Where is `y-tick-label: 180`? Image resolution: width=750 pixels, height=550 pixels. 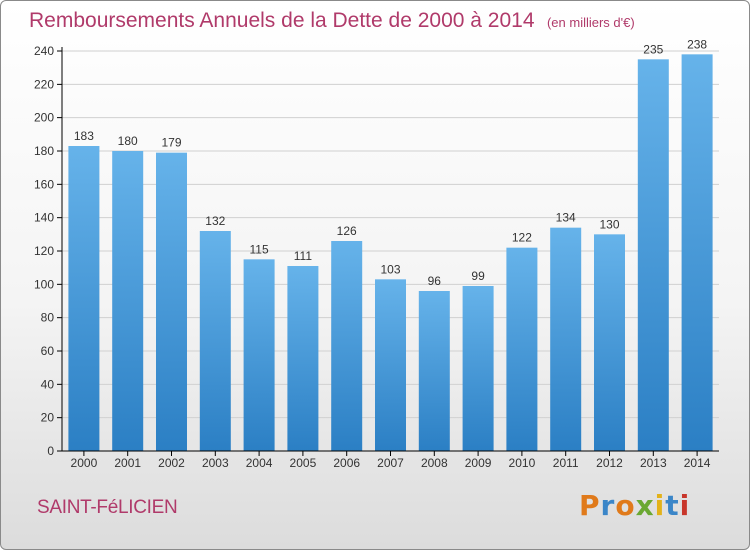 y-tick-label: 180 is located at coordinates (44, 151).